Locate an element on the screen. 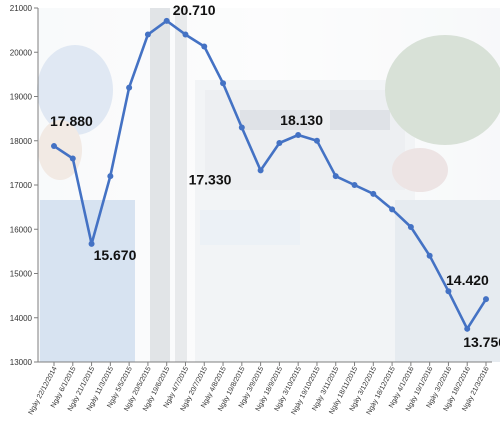  y-tick-label: 18000 is located at coordinates (21, 141).